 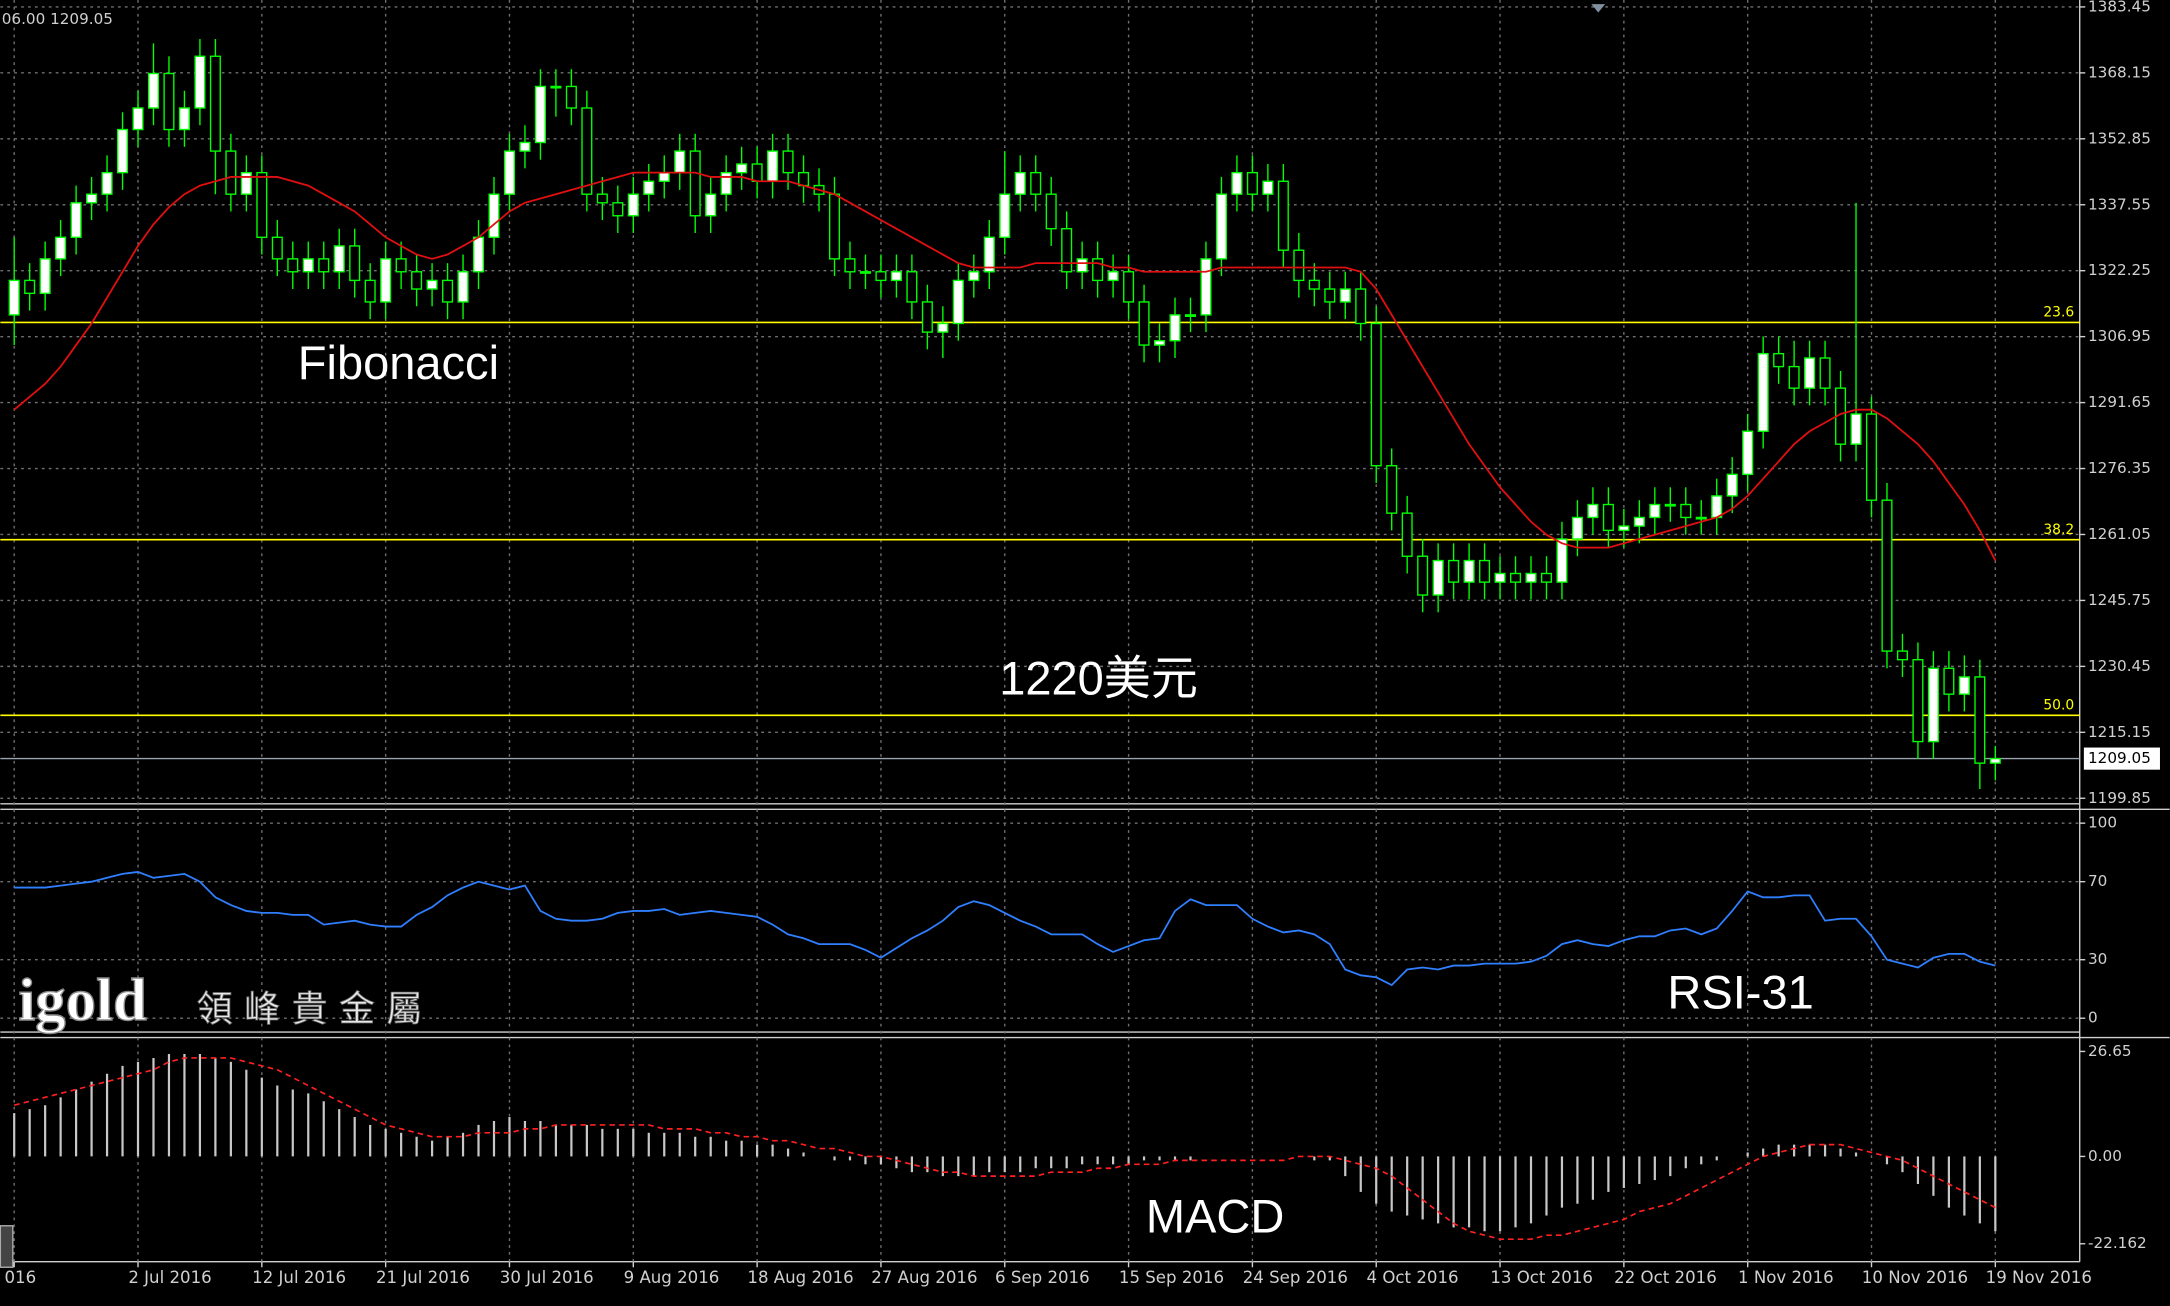 What do you see at coordinates (1541, 1277) in the screenshot?
I see `x-tick-label: 13 Oct 2016` at bounding box center [1541, 1277].